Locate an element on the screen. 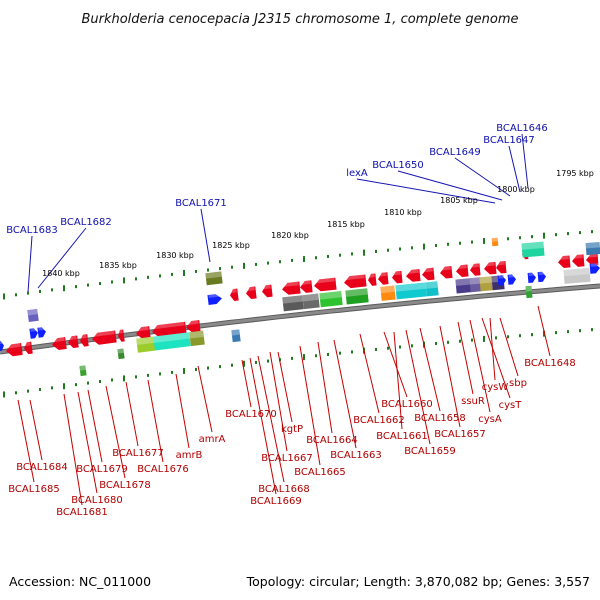  gene-label: amrA is located at coordinates (212, 439).